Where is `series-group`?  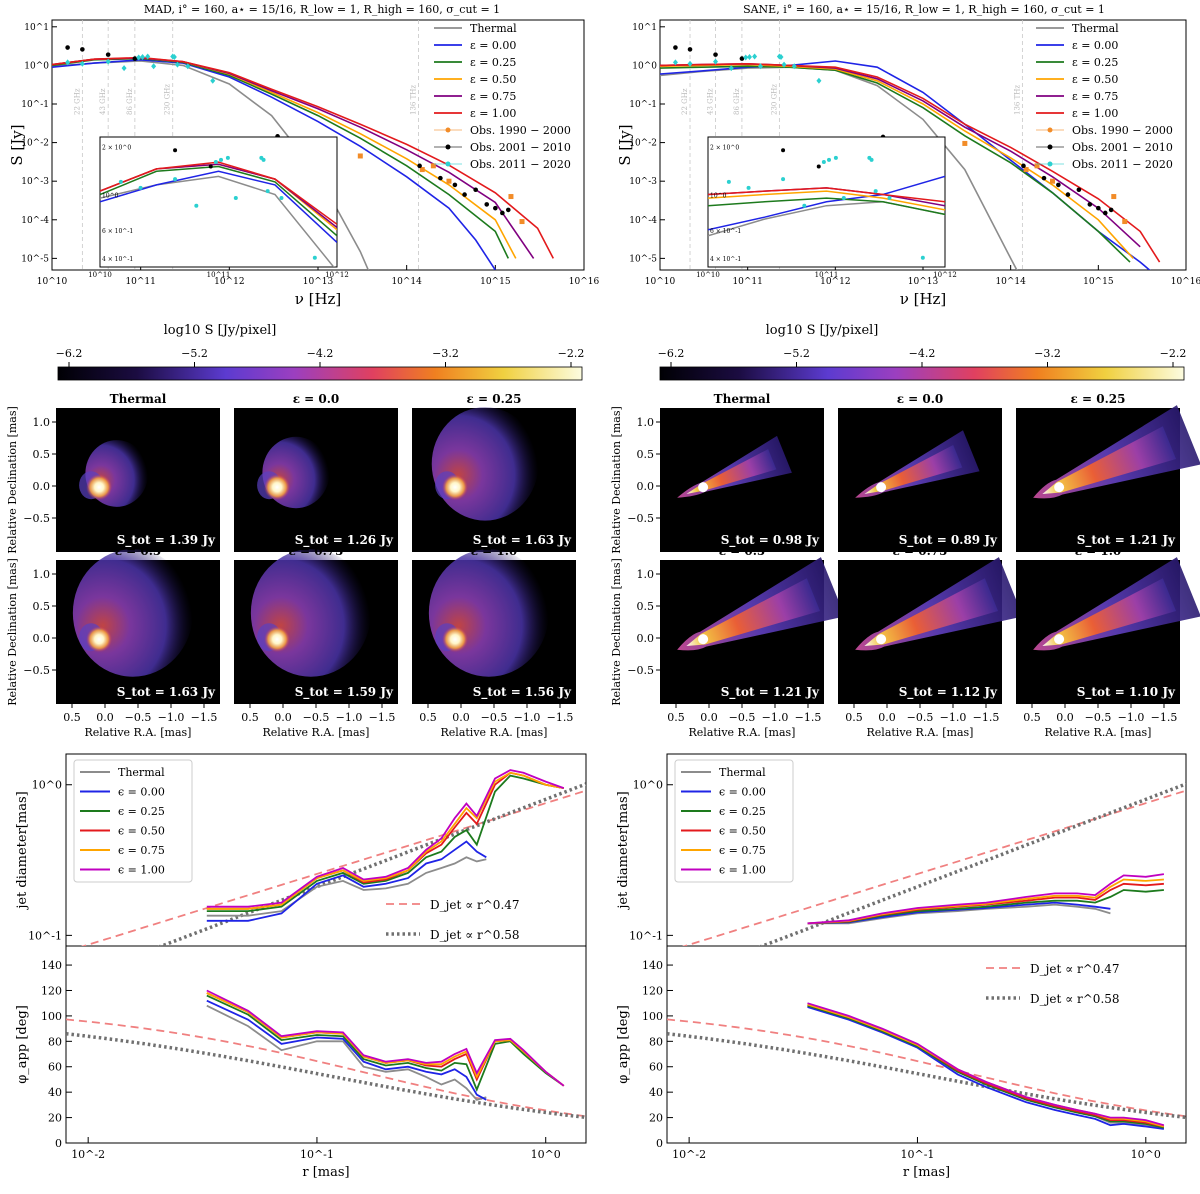
series-group is located at coordinates (303, 157).